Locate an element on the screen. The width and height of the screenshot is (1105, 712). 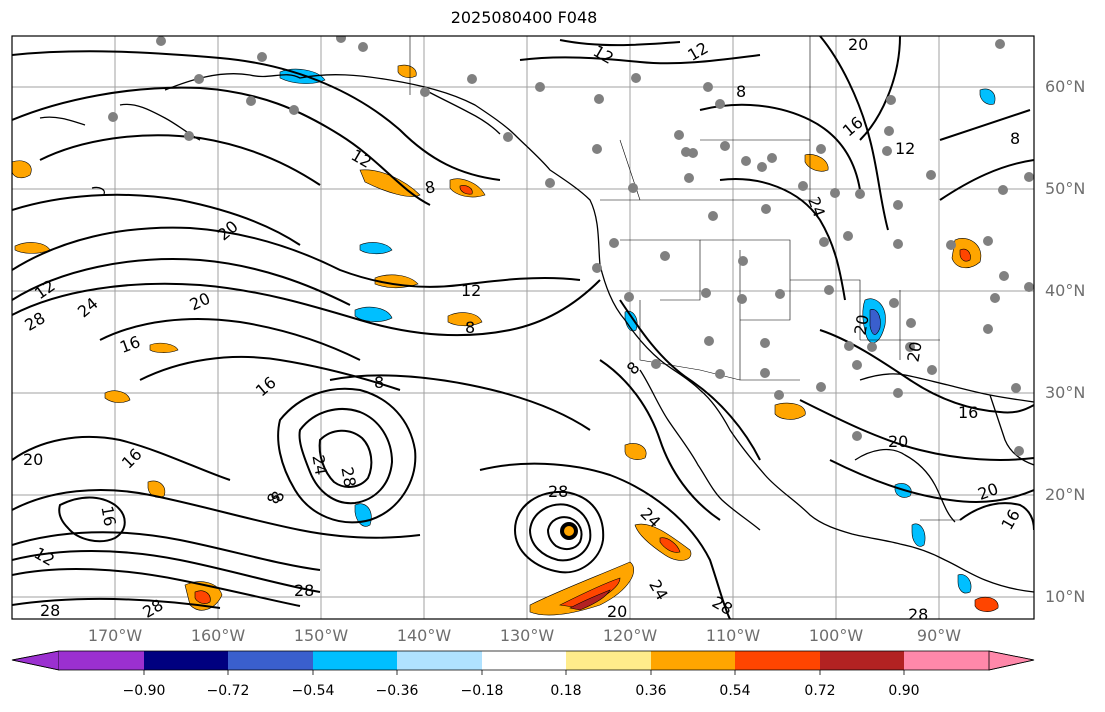
longitude-label: 140°W is located at coordinates (424, 635).